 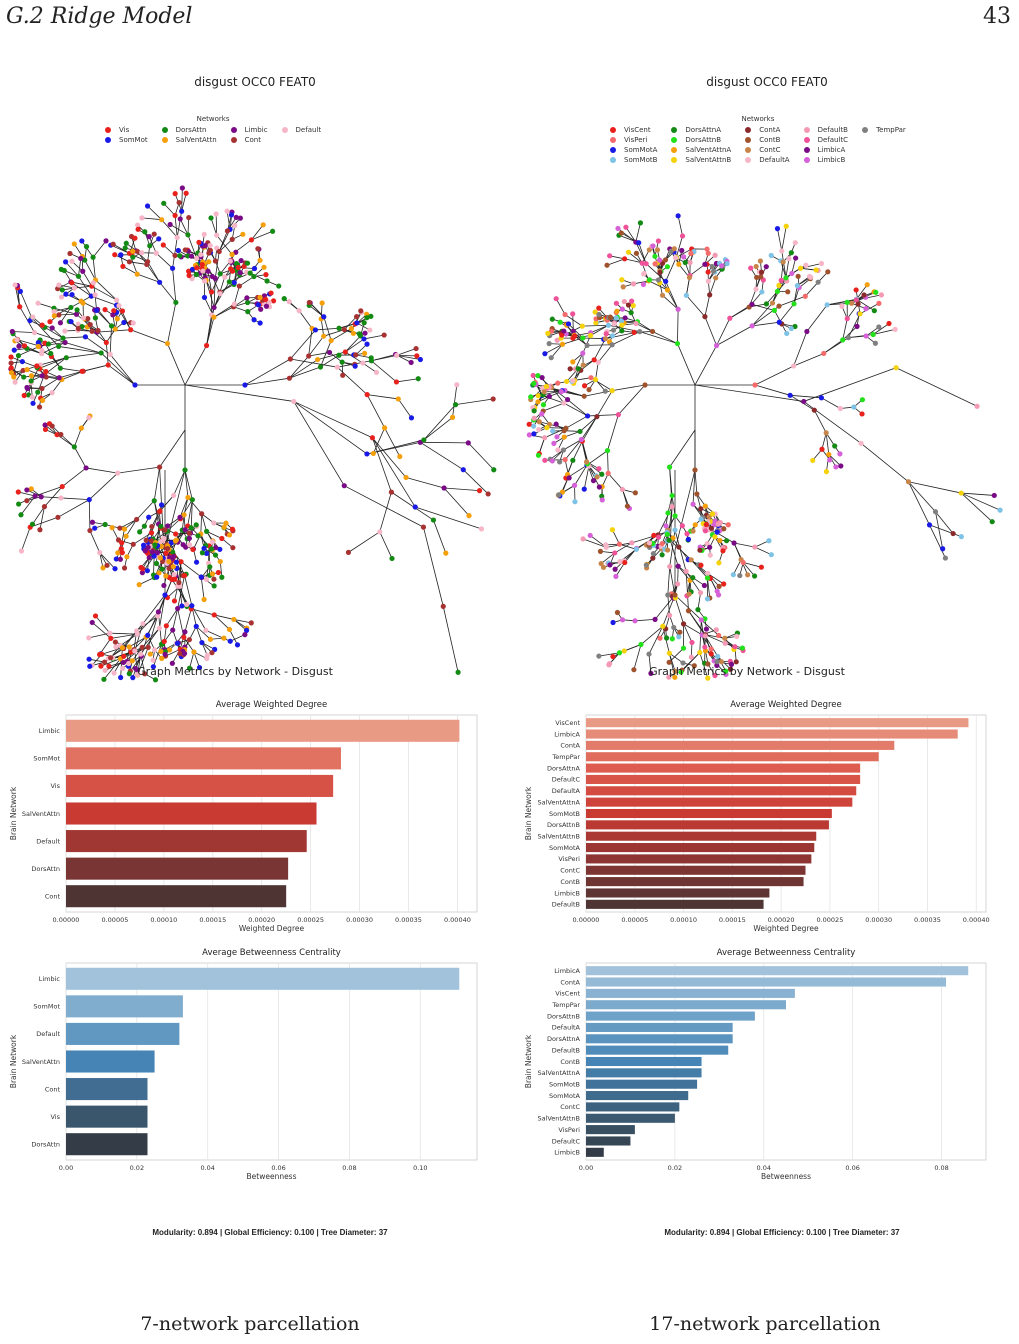 What do you see at coordinates (566, 1050) in the screenshot?
I see `y-tick-label: DefaultB` at bounding box center [566, 1050].